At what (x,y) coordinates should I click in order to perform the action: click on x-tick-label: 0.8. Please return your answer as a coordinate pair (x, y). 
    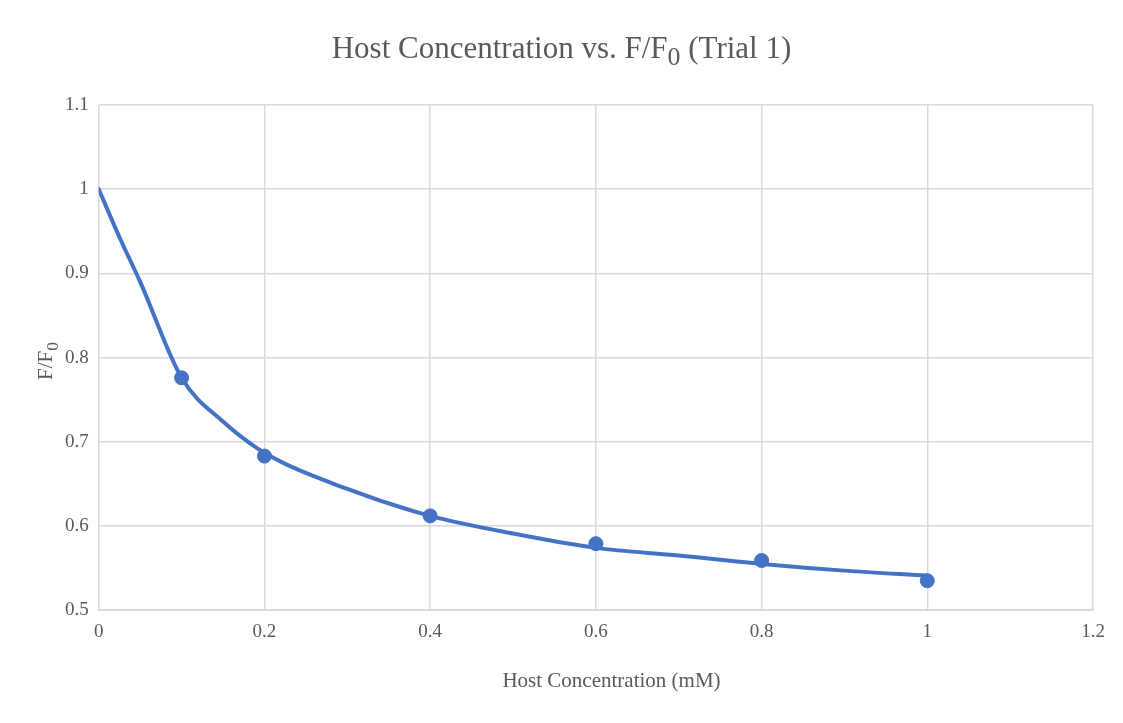
    Looking at the image, I should click on (761, 630).